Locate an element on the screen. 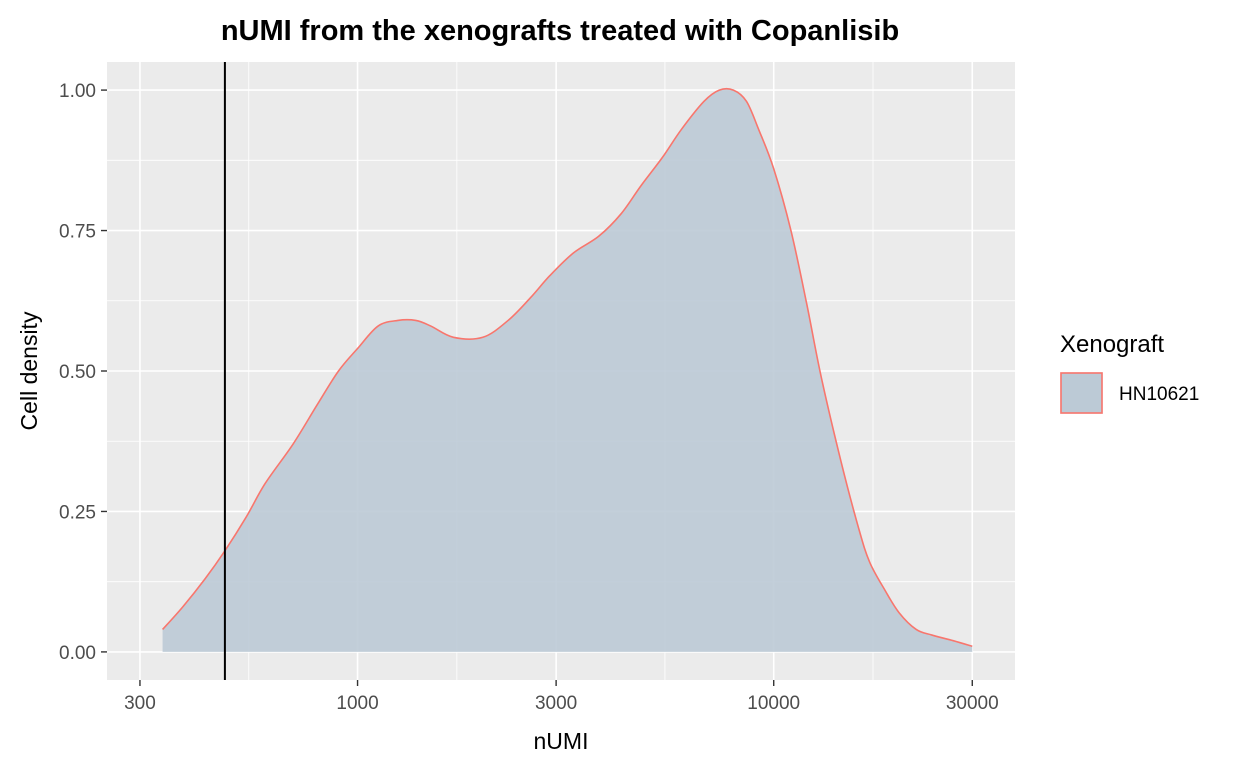 The width and height of the screenshot is (1248, 768). y-tick-label: 0.25 is located at coordinates (77, 512).